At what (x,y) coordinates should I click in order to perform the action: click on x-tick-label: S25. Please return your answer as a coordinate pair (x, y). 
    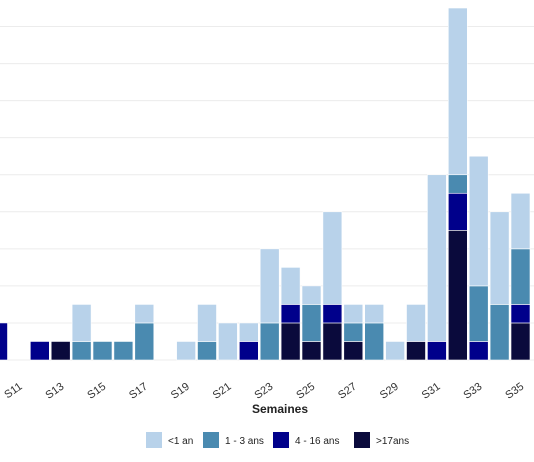
    Looking at the image, I should click on (305, 391).